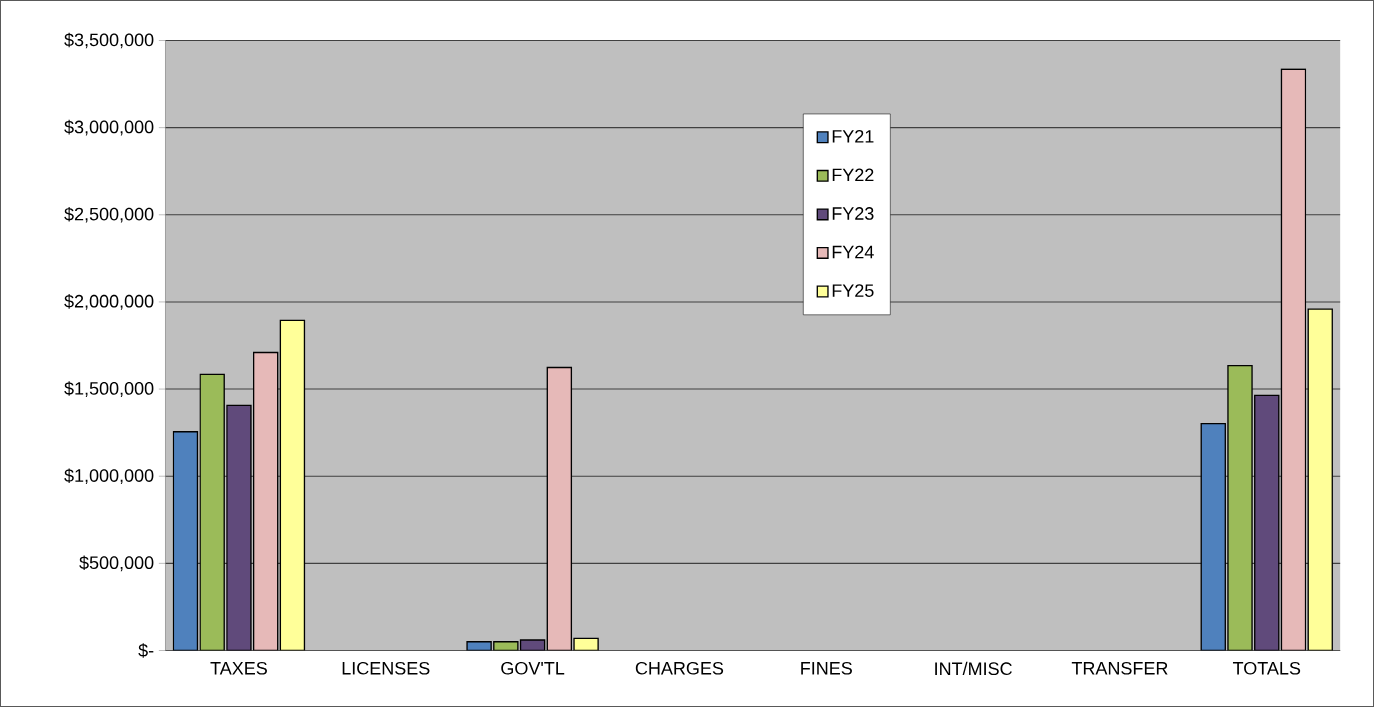 This screenshot has height=707, width=1374. I want to click on x-tick-label: CHARGES, so click(679, 668).